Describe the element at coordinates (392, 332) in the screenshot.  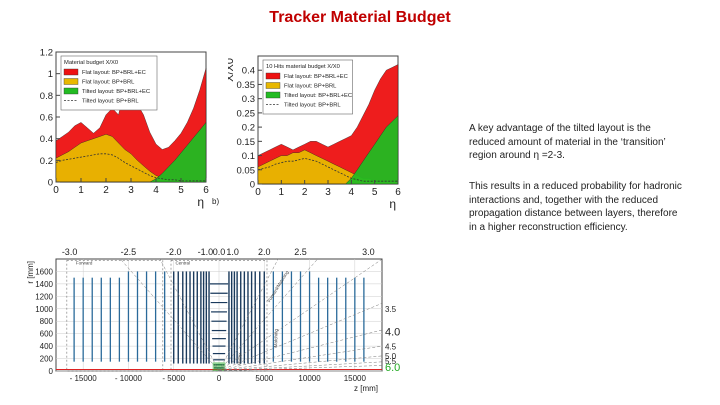
I see `eta-label-right: 4.0` at that location.